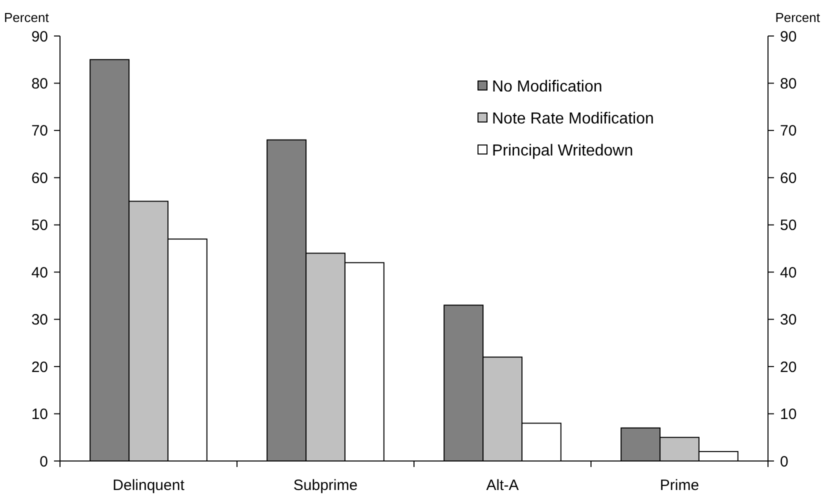 The width and height of the screenshot is (824, 496). What do you see at coordinates (39, 367) in the screenshot?
I see `y-tick-label: 20` at bounding box center [39, 367].